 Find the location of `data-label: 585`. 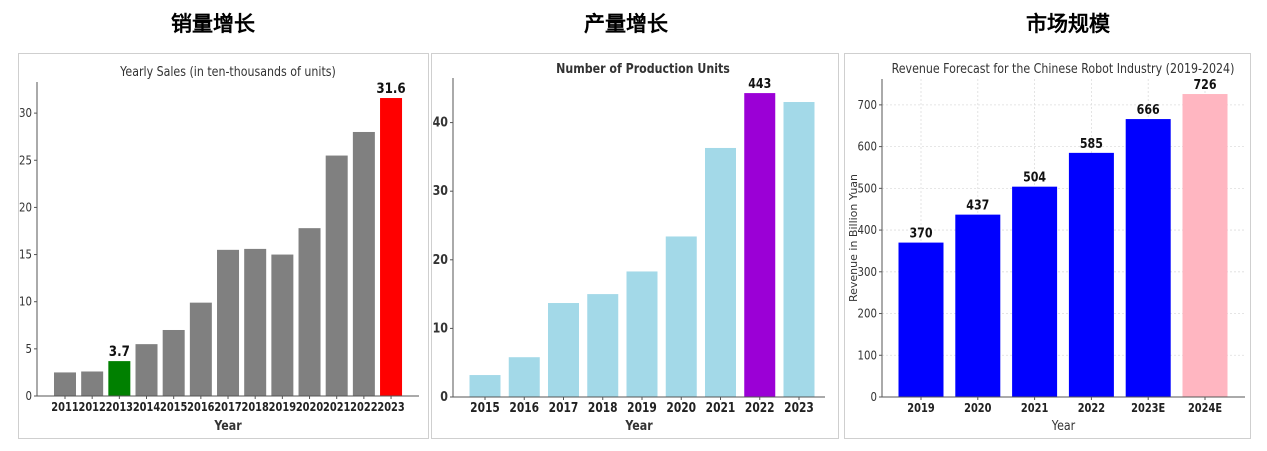

data-label: 585 is located at coordinates (1091, 143).